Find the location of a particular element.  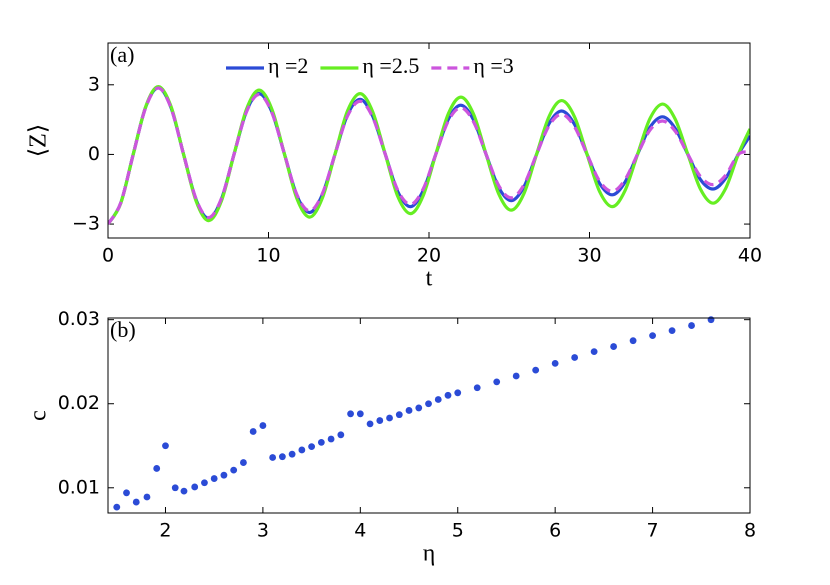

x-tick-label: 4 is located at coordinates (360, 531).